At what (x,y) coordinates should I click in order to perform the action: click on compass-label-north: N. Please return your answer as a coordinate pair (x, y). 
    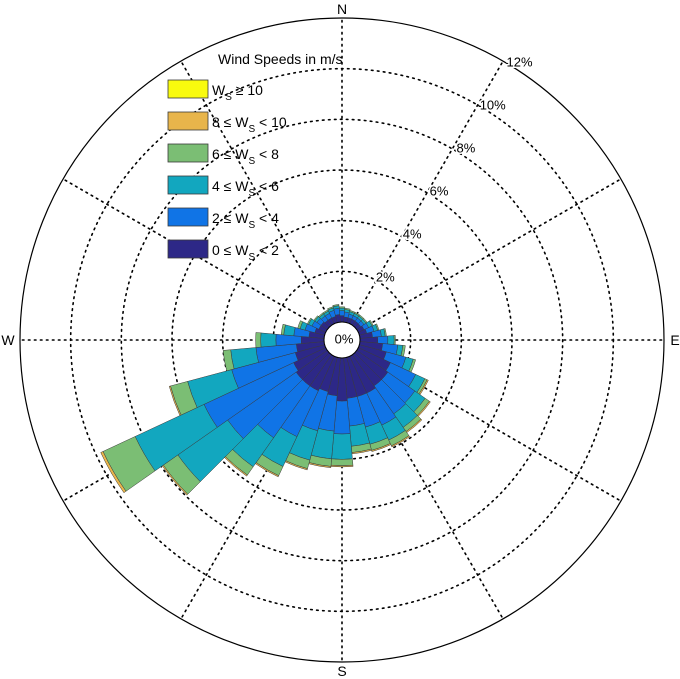
    Looking at the image, I should click on (342, 9).